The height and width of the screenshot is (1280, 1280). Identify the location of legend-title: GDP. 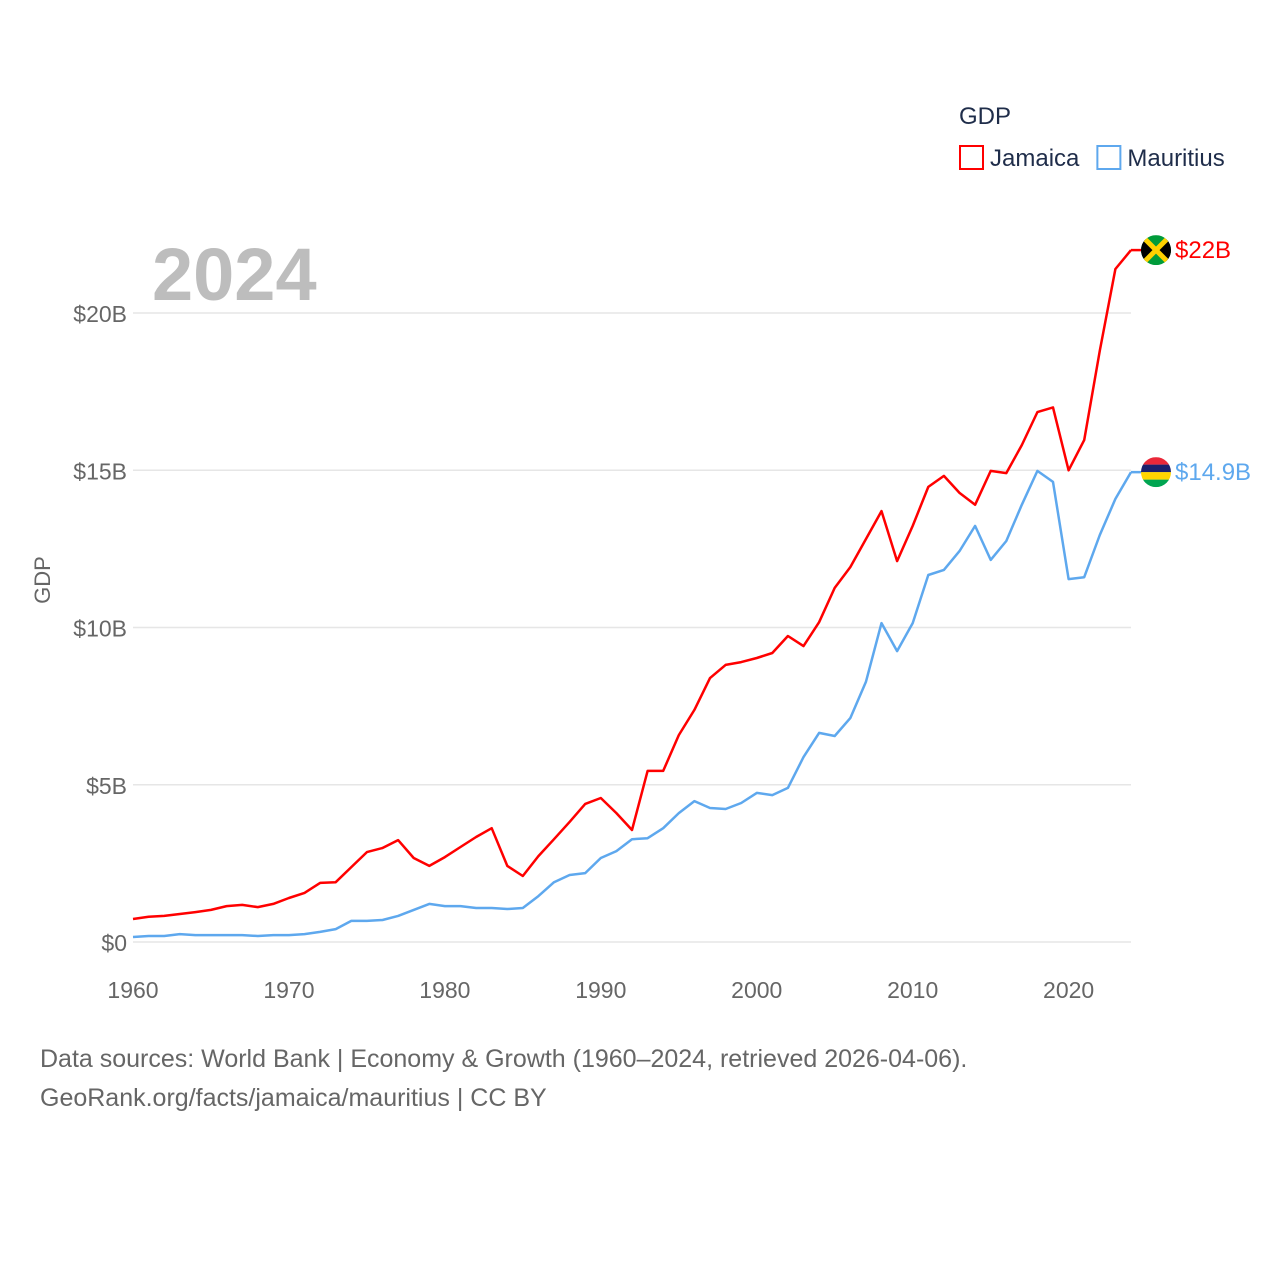
(985, 116).